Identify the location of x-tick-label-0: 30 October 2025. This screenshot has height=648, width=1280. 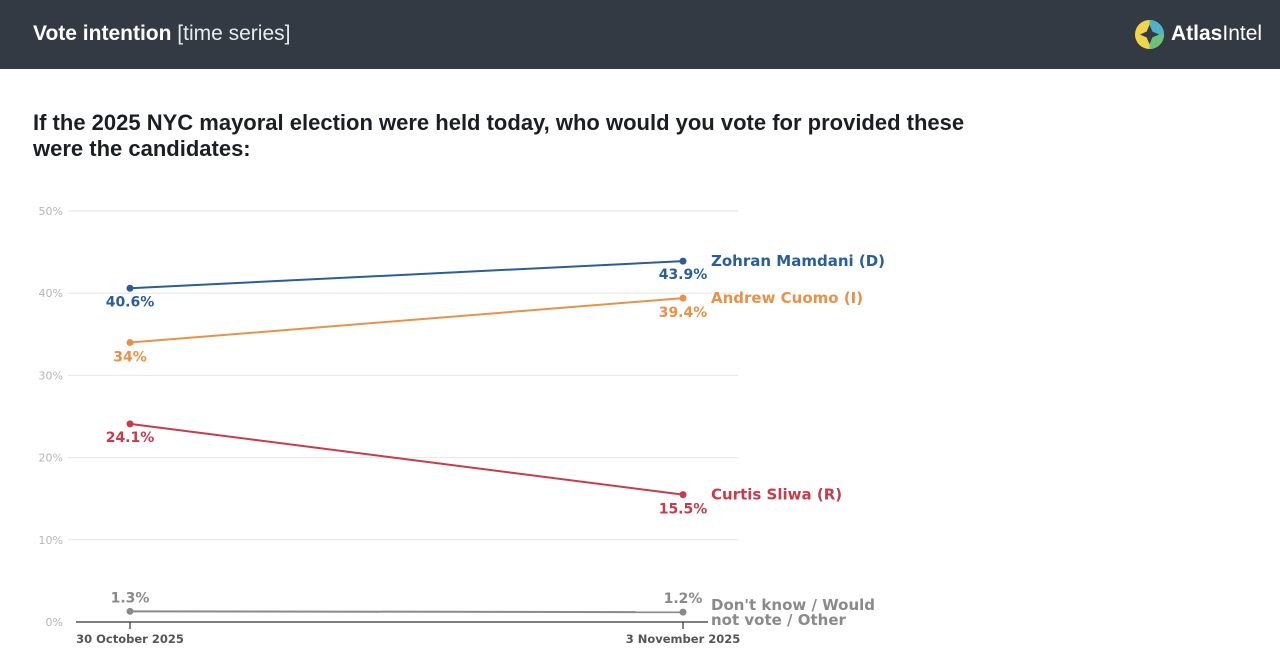
(130, 639).